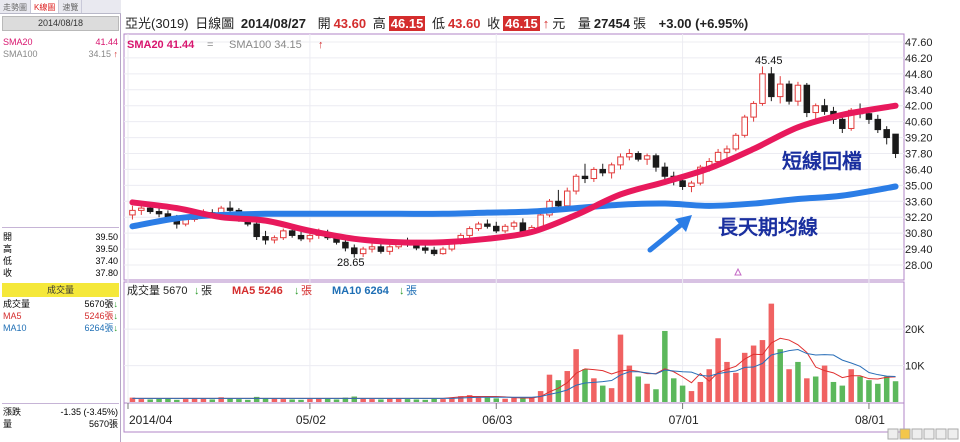 The height and width of the screenshot is (442, 960). Describe the element at coordinates (919, 218) in the screenshot. I see `price-tick: 32.20` at that location.